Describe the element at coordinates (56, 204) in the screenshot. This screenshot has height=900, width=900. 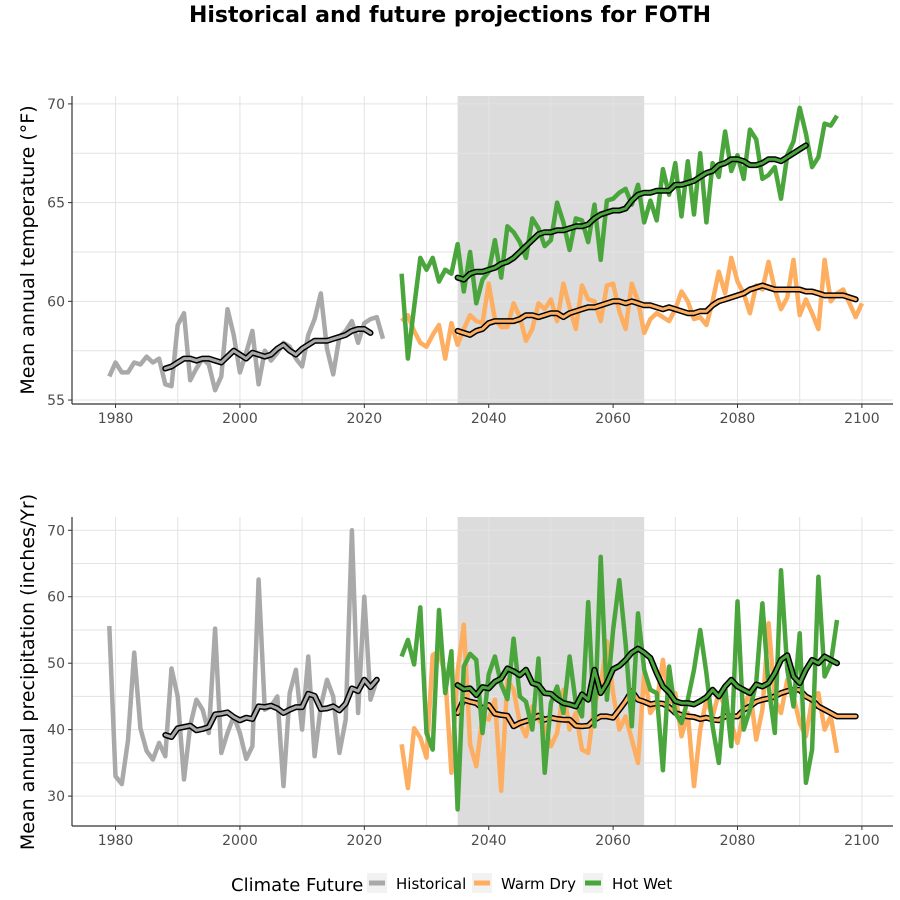
I see `y-tick-label: 65` at that location.